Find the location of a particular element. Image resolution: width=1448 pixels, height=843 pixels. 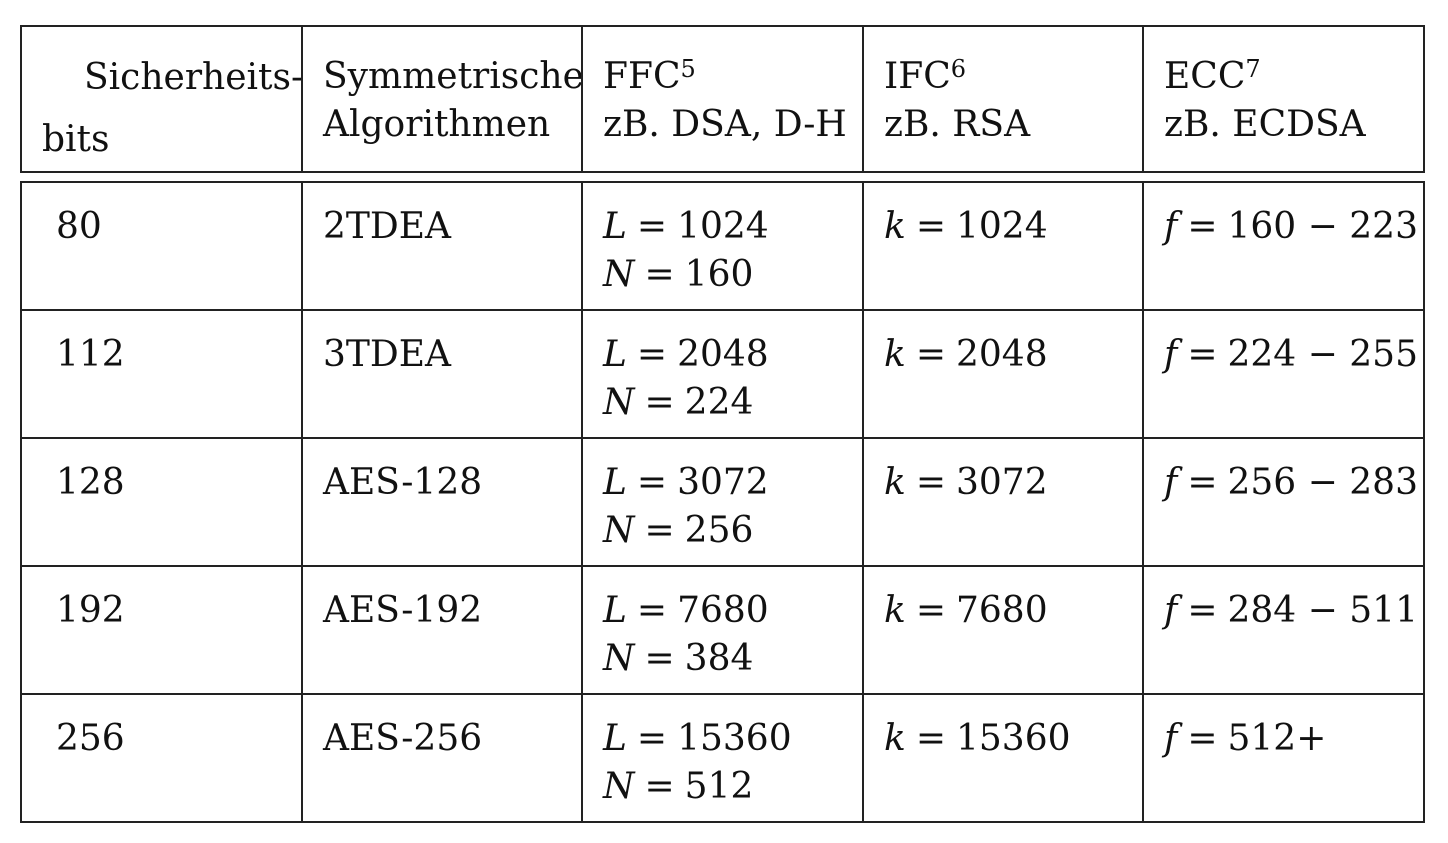

security-bits-value: 112 is located at coordinates (90, 354).